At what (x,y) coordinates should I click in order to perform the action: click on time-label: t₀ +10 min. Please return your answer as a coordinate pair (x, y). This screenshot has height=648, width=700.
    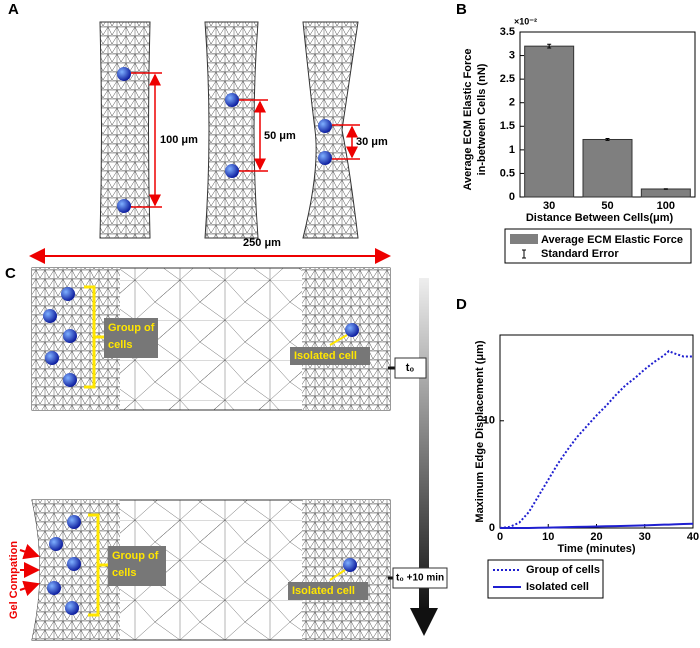
    Looking at the image, I should click on (420, 578).